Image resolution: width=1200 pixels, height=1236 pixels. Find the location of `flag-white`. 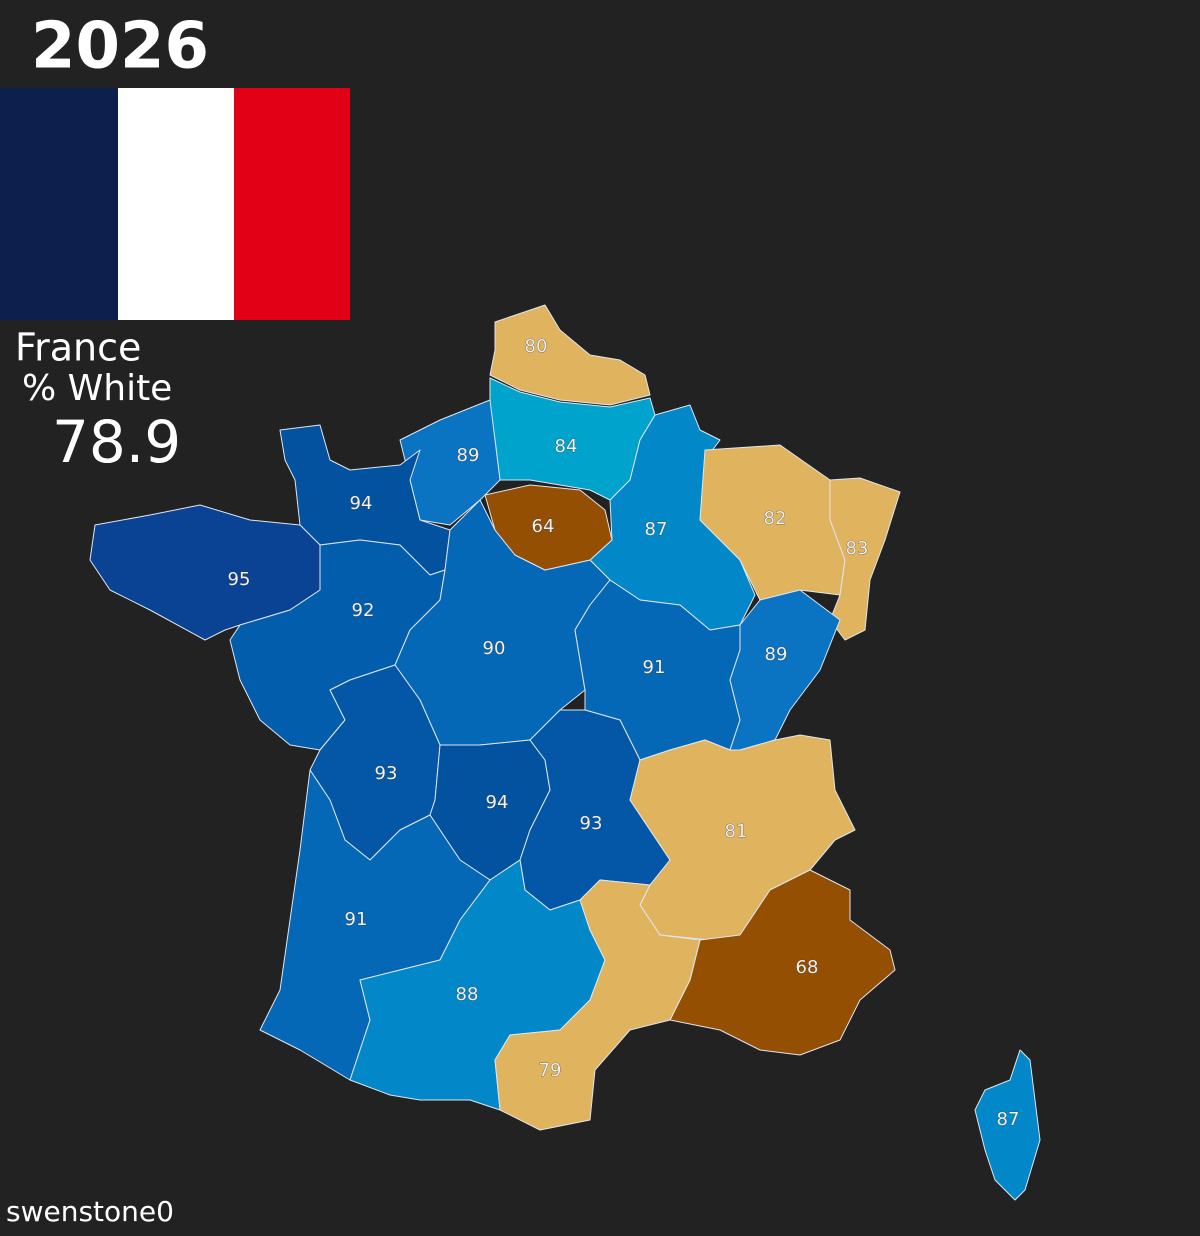

flag-white is located at coordinates (176, 204).